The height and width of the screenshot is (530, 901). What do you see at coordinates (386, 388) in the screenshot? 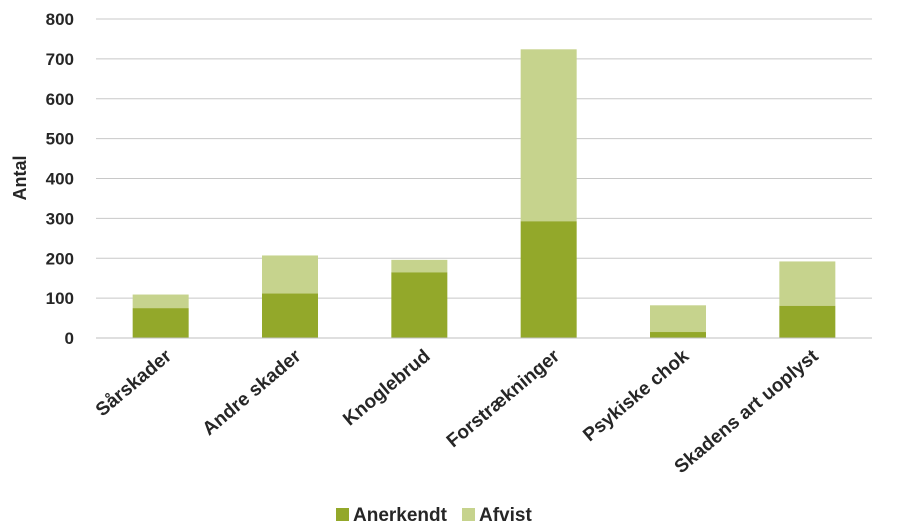
I see `x-category-label: Knoglebrud` at bounding box center [386, 388].